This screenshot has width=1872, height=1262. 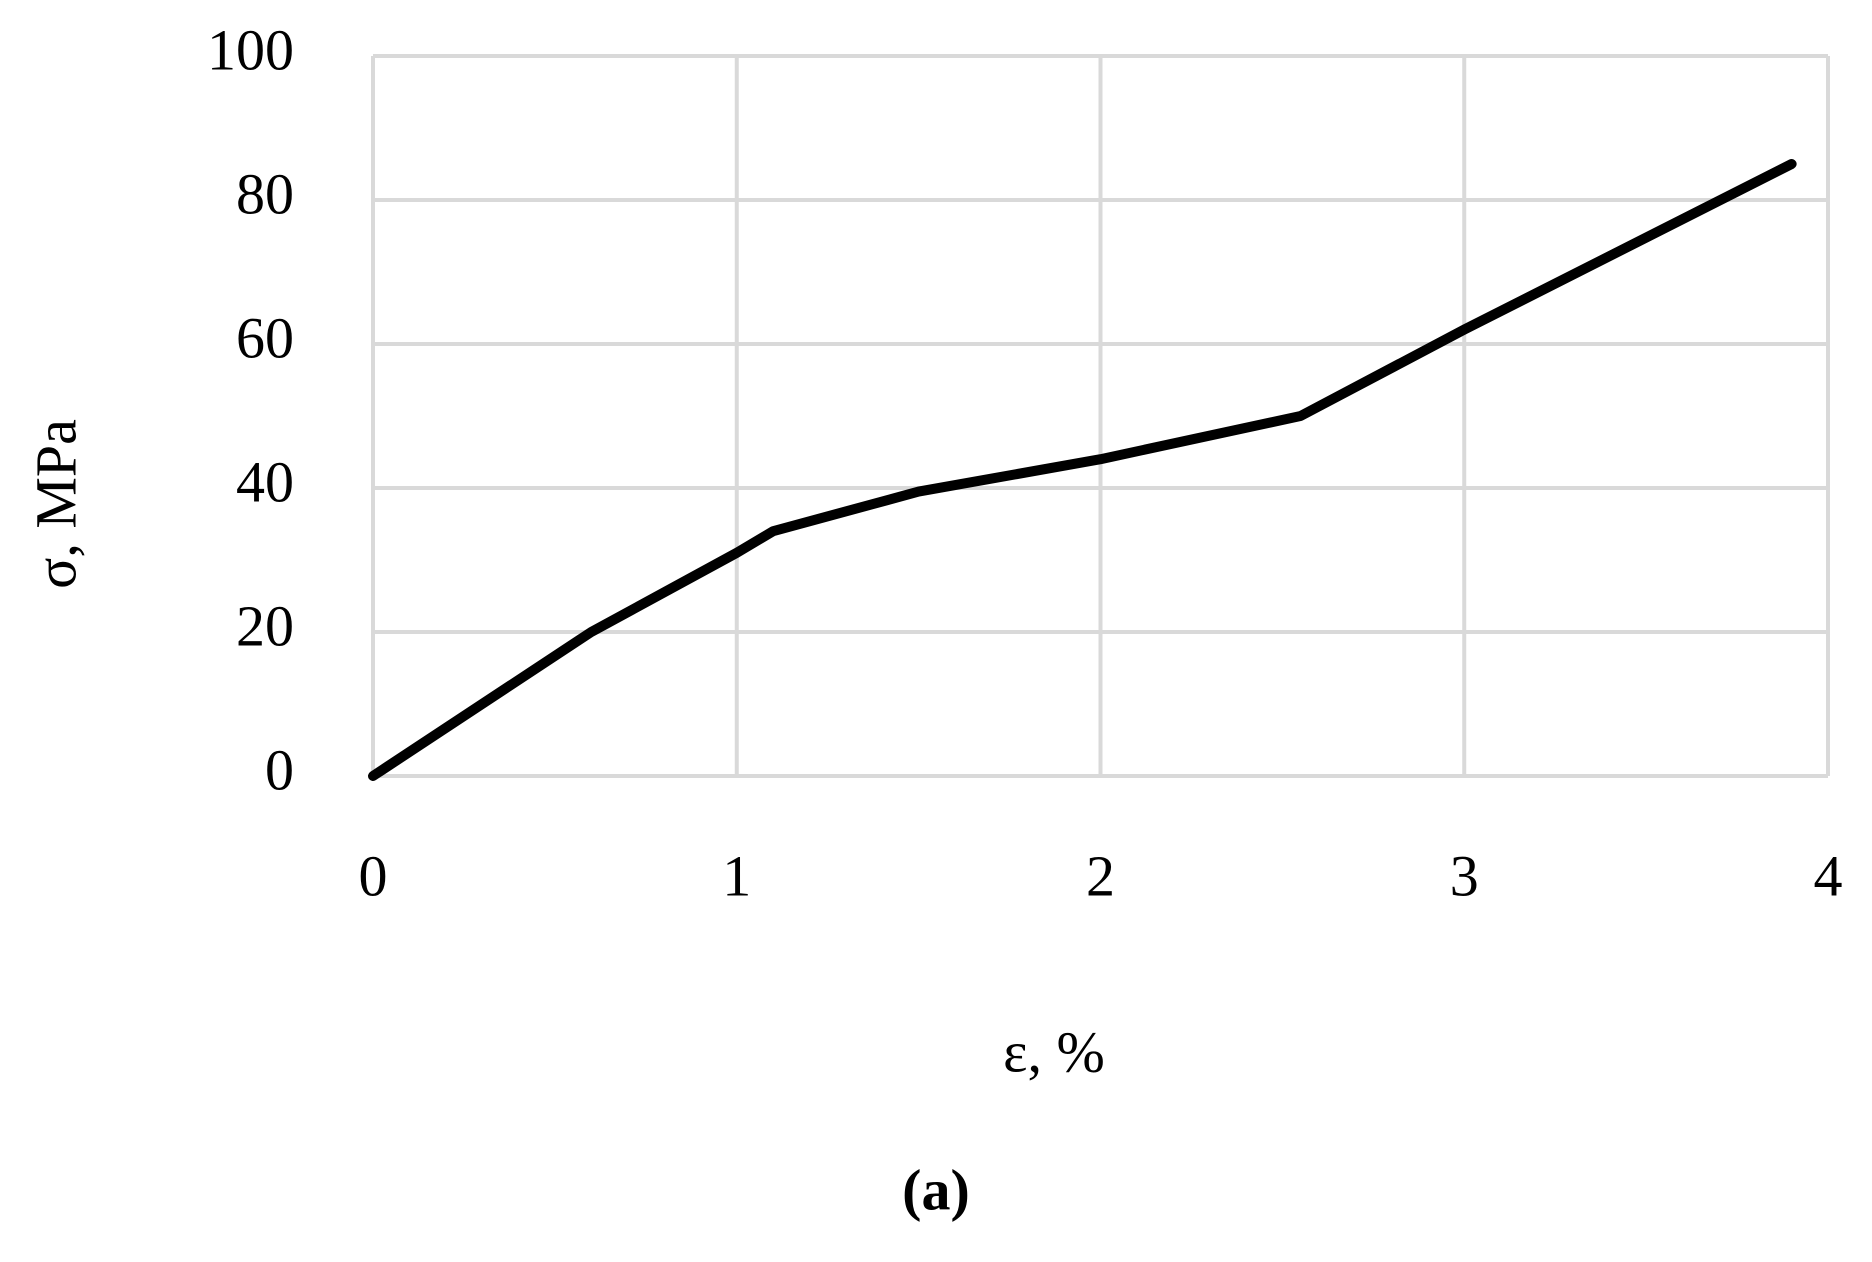 I want to click on y-tick-label: 40, so click(x=265, y=481).